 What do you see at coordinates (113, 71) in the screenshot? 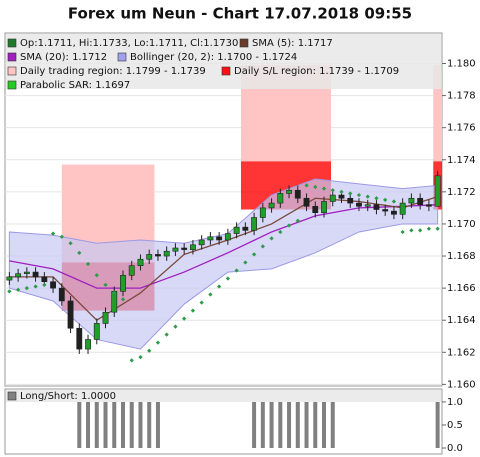
I see `legend-label: Daily trading region: 1.1799 - 1.1739` at bounding box center [113, 71].